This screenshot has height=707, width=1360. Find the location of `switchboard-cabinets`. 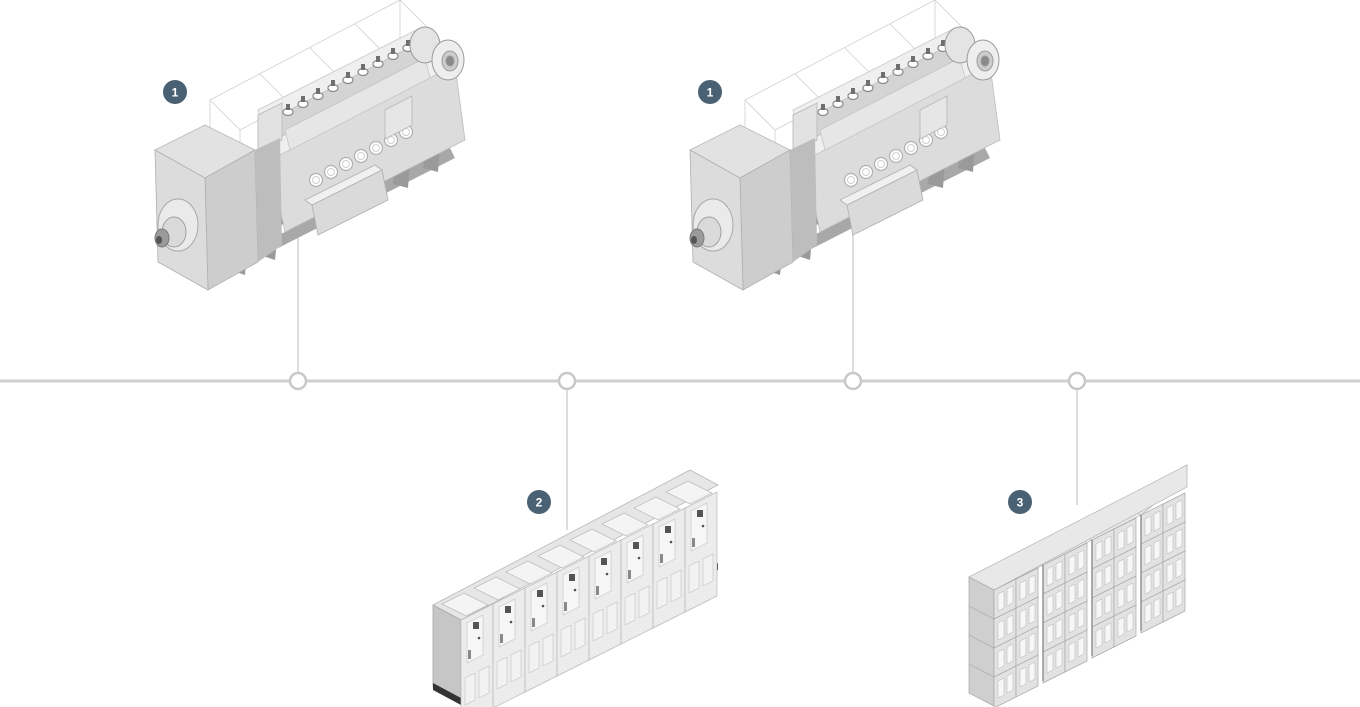

switchboard-cabinets is located at coordinates (575, 588).